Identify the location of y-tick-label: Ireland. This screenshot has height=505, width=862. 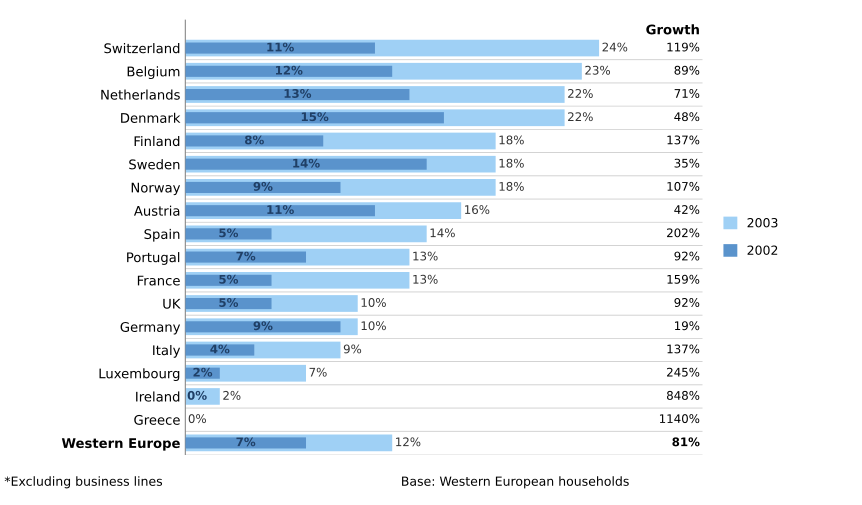
(158, 396).